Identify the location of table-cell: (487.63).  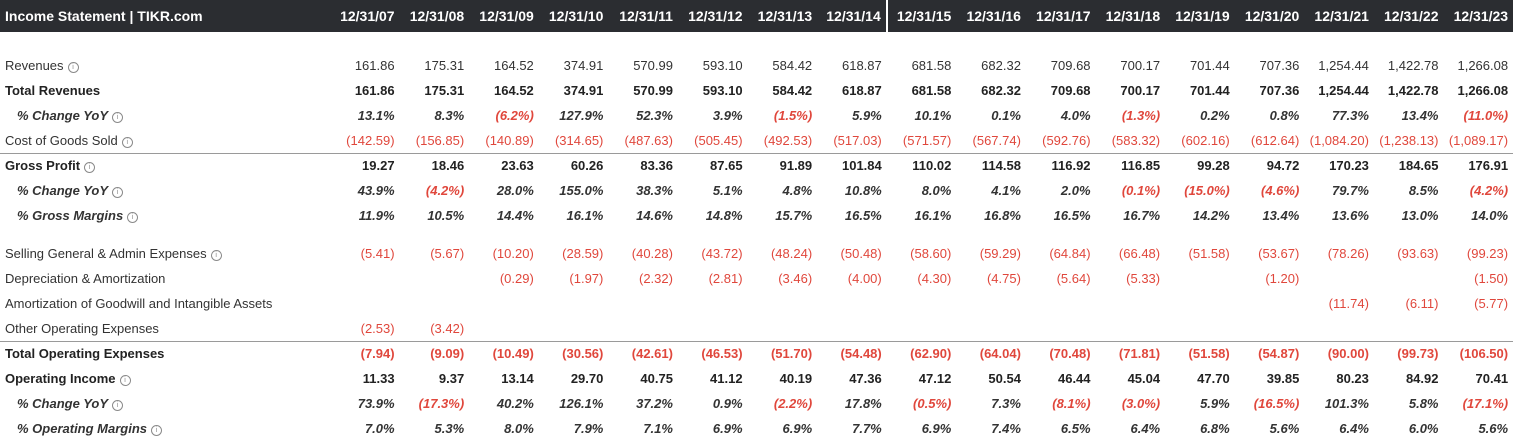
(648, 140).